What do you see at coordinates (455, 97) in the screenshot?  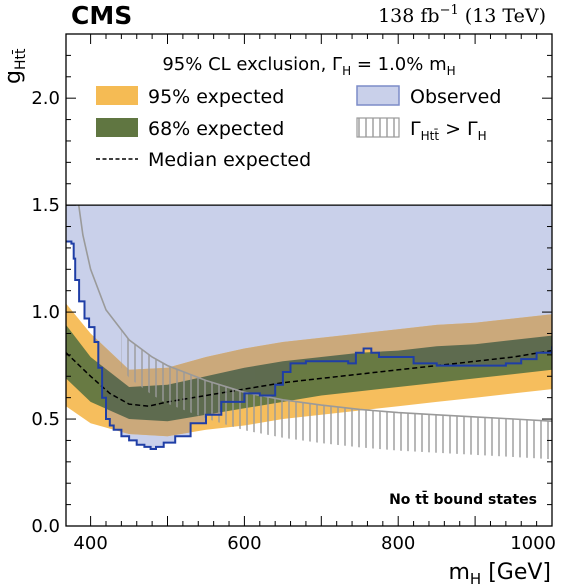 I see `legend-label-observed: Observed` at bounding box center [455, 97].